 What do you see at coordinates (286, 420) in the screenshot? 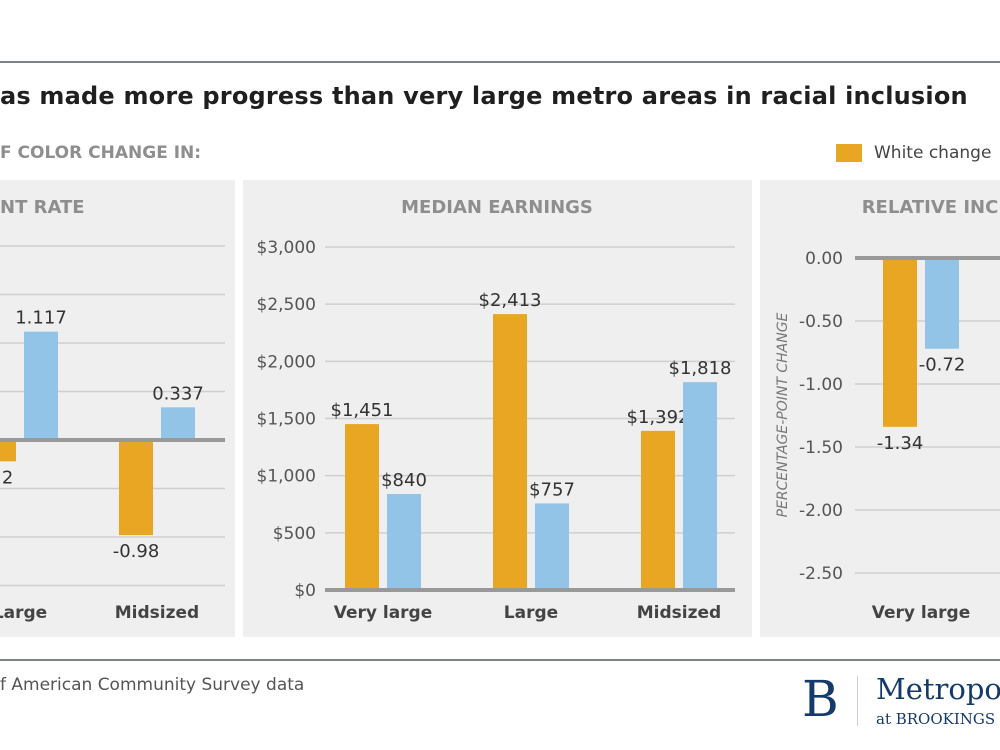
I see `y-tick-label: $1,500` at bounding box center [286, 420].